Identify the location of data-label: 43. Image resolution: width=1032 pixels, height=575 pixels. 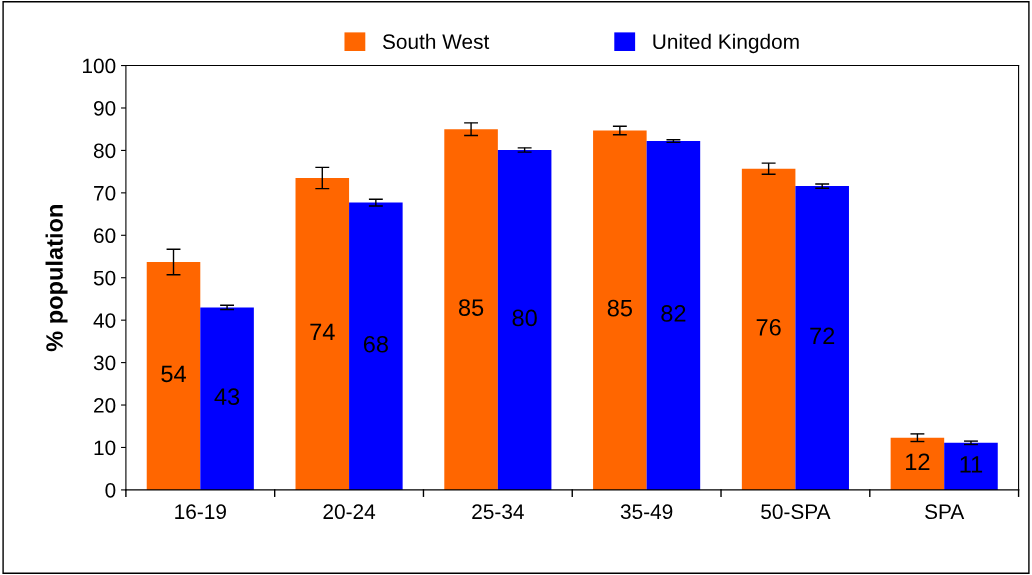
(227, 396).